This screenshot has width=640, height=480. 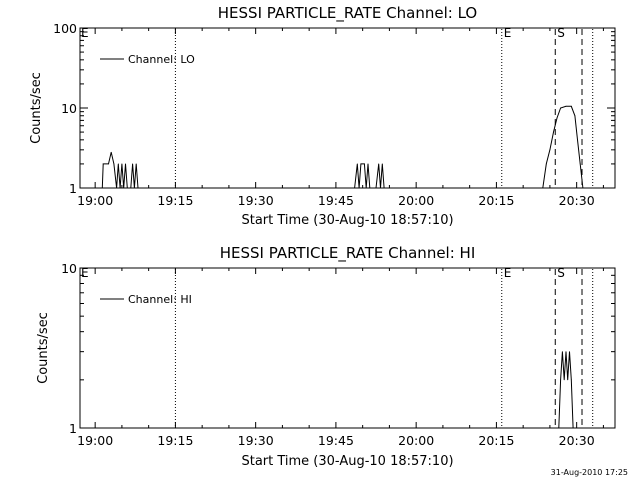 What do you see at coordinates (161, 59) in the screenshot?
I see `legend-label: Channel: LO` at bounding box center [161, 59].